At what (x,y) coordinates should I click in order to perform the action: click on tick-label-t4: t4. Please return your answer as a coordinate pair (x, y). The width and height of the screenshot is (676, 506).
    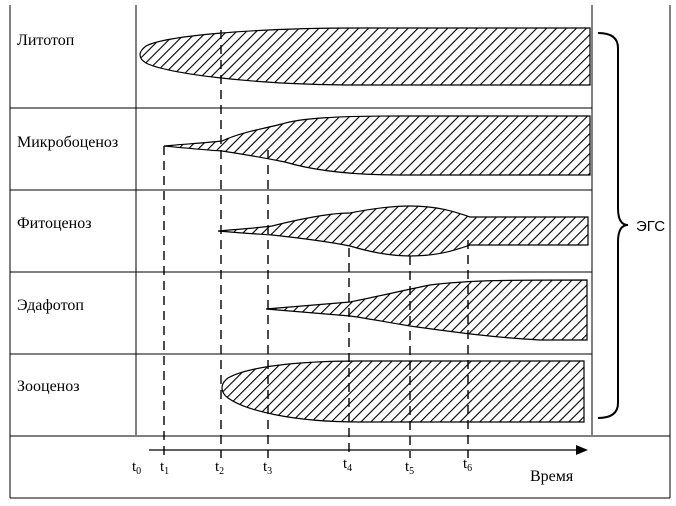
    Looking at the image, I should click on (347, 465).